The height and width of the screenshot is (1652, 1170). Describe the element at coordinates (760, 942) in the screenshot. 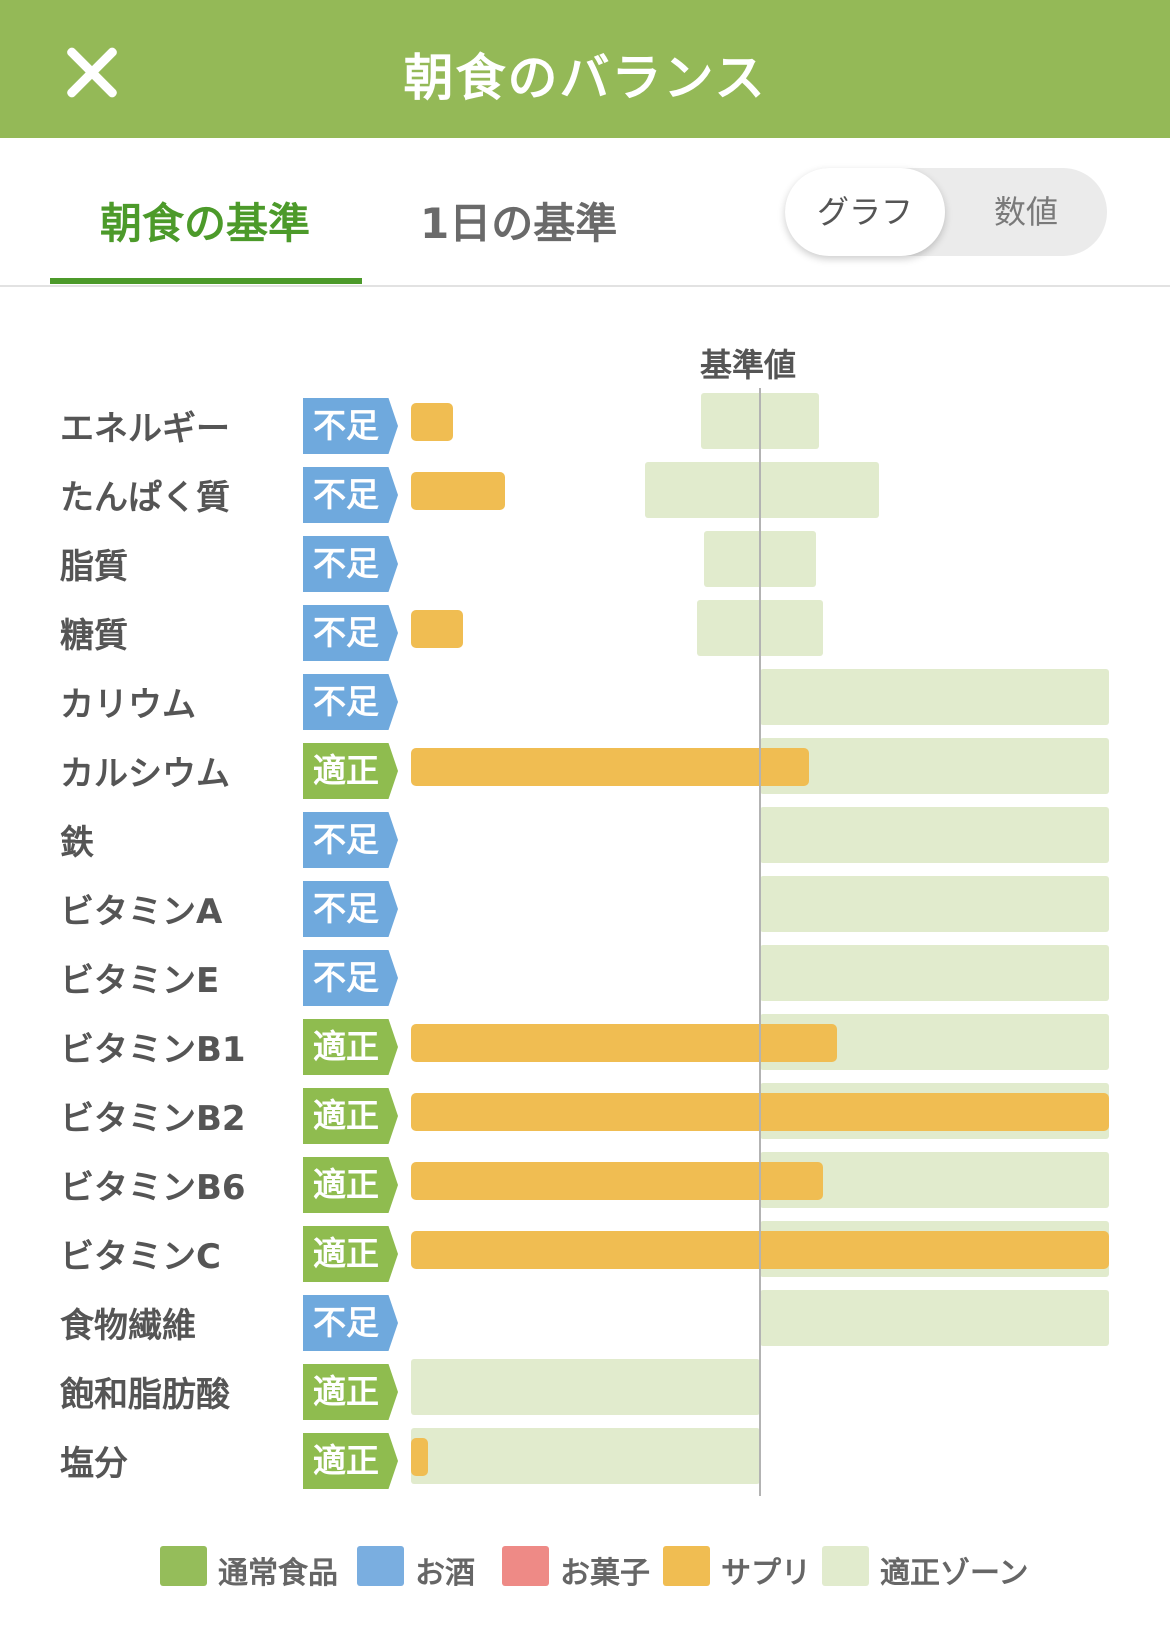

I see `reference-line` at that location.